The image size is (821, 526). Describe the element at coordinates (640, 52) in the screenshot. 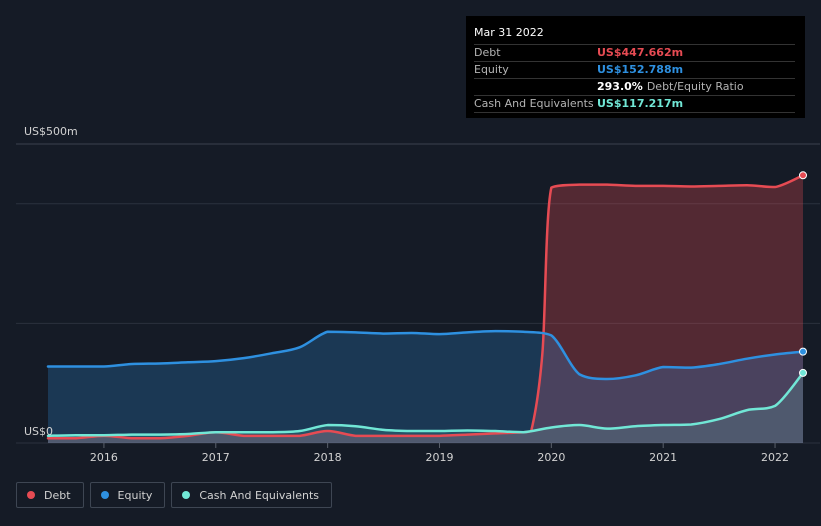

I see `tooltip-debt-value: US$447.662m` at that location.